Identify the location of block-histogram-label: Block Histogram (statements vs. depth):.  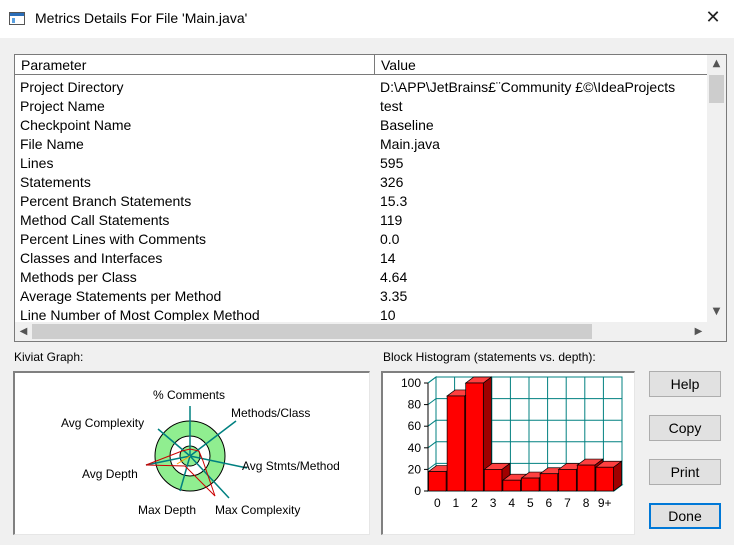
(489, 357).